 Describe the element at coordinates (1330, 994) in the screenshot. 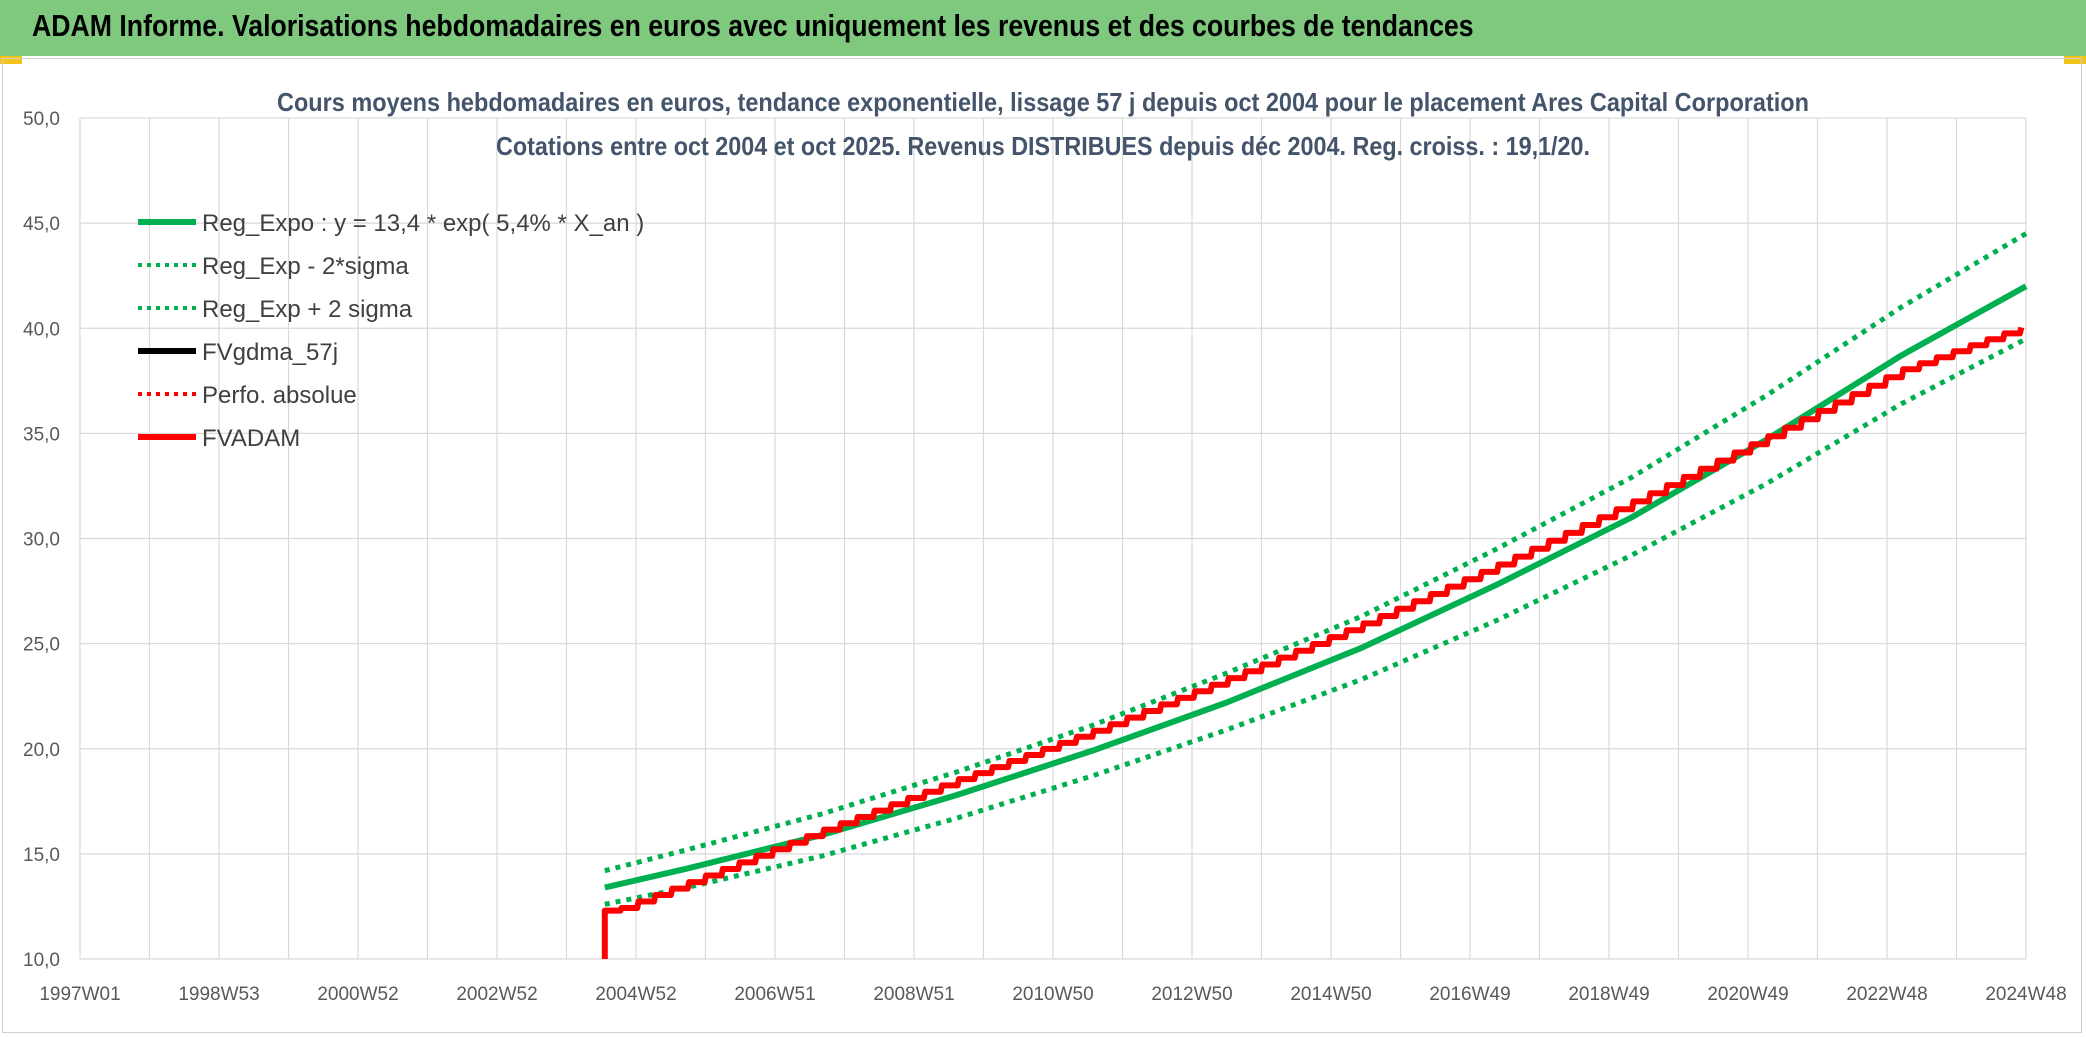

I see `x-tick-label: 2014W50` at that location.